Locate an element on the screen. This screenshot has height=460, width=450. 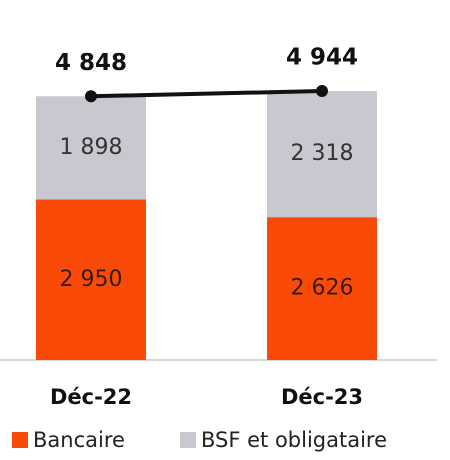
value-label: 1 898 is located at coordinates (91, 147).